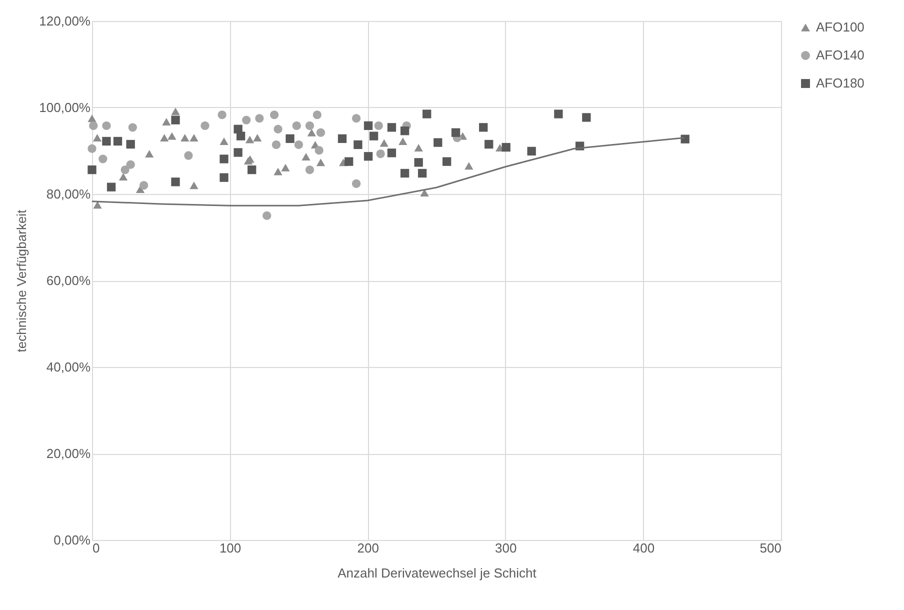 This screenshot has width=904, height=610. Describe the element at coordinates (68, 453) in the screenshot. I see `y-tick-label: 20,00%` at that location.